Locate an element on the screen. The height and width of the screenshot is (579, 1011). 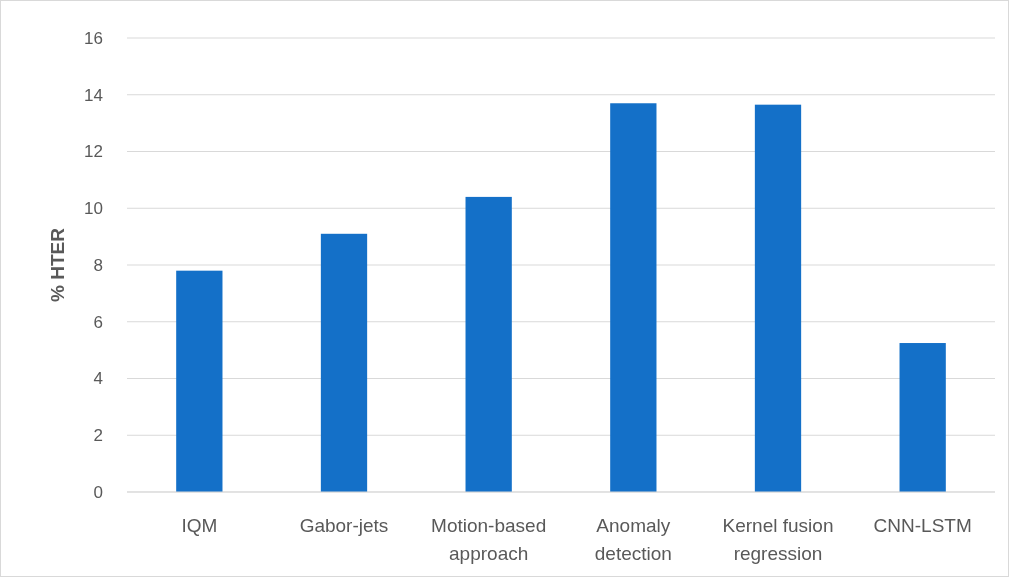
y-tick-label: 16 is located at coordinates (93, 38).